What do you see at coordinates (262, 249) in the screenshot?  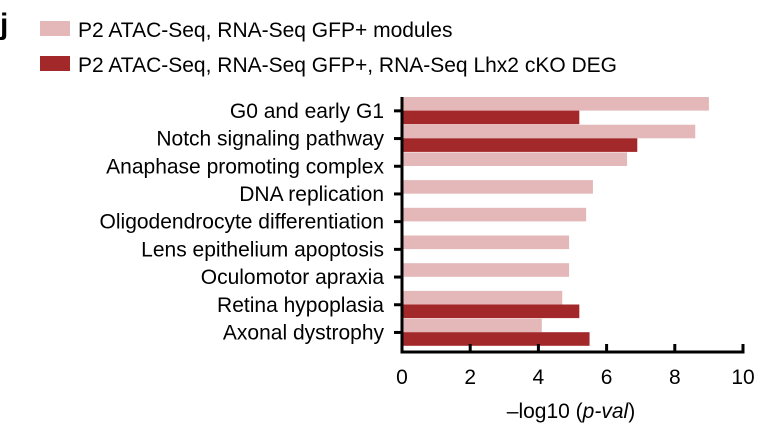 I see `category-label: Lens epithelium apoptosis` at bounding box center [262, 249].